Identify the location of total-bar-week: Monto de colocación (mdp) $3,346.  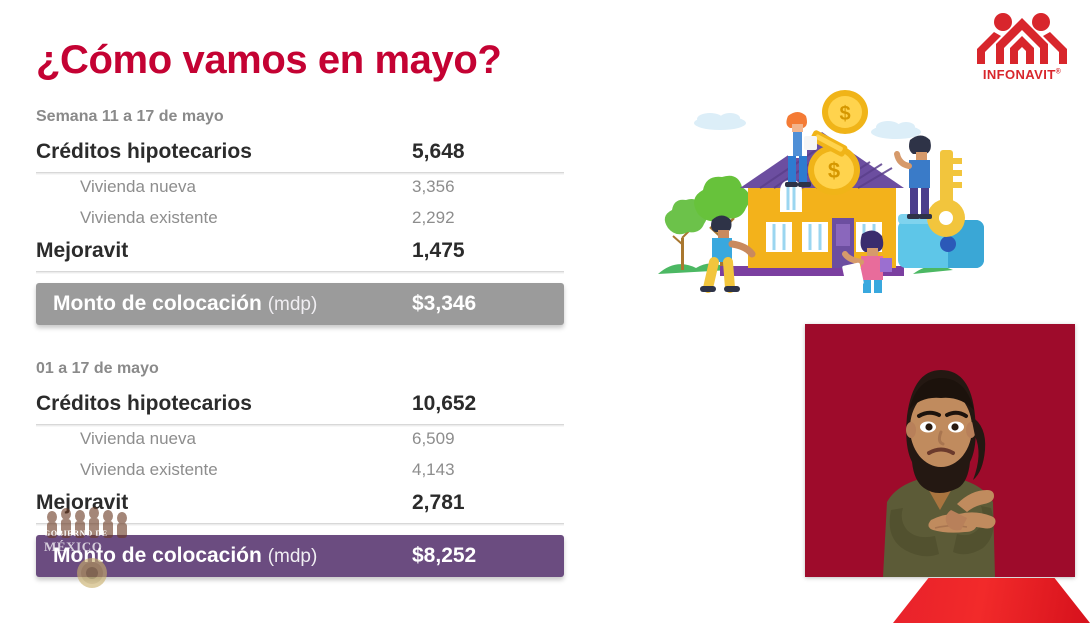
(300, 304).